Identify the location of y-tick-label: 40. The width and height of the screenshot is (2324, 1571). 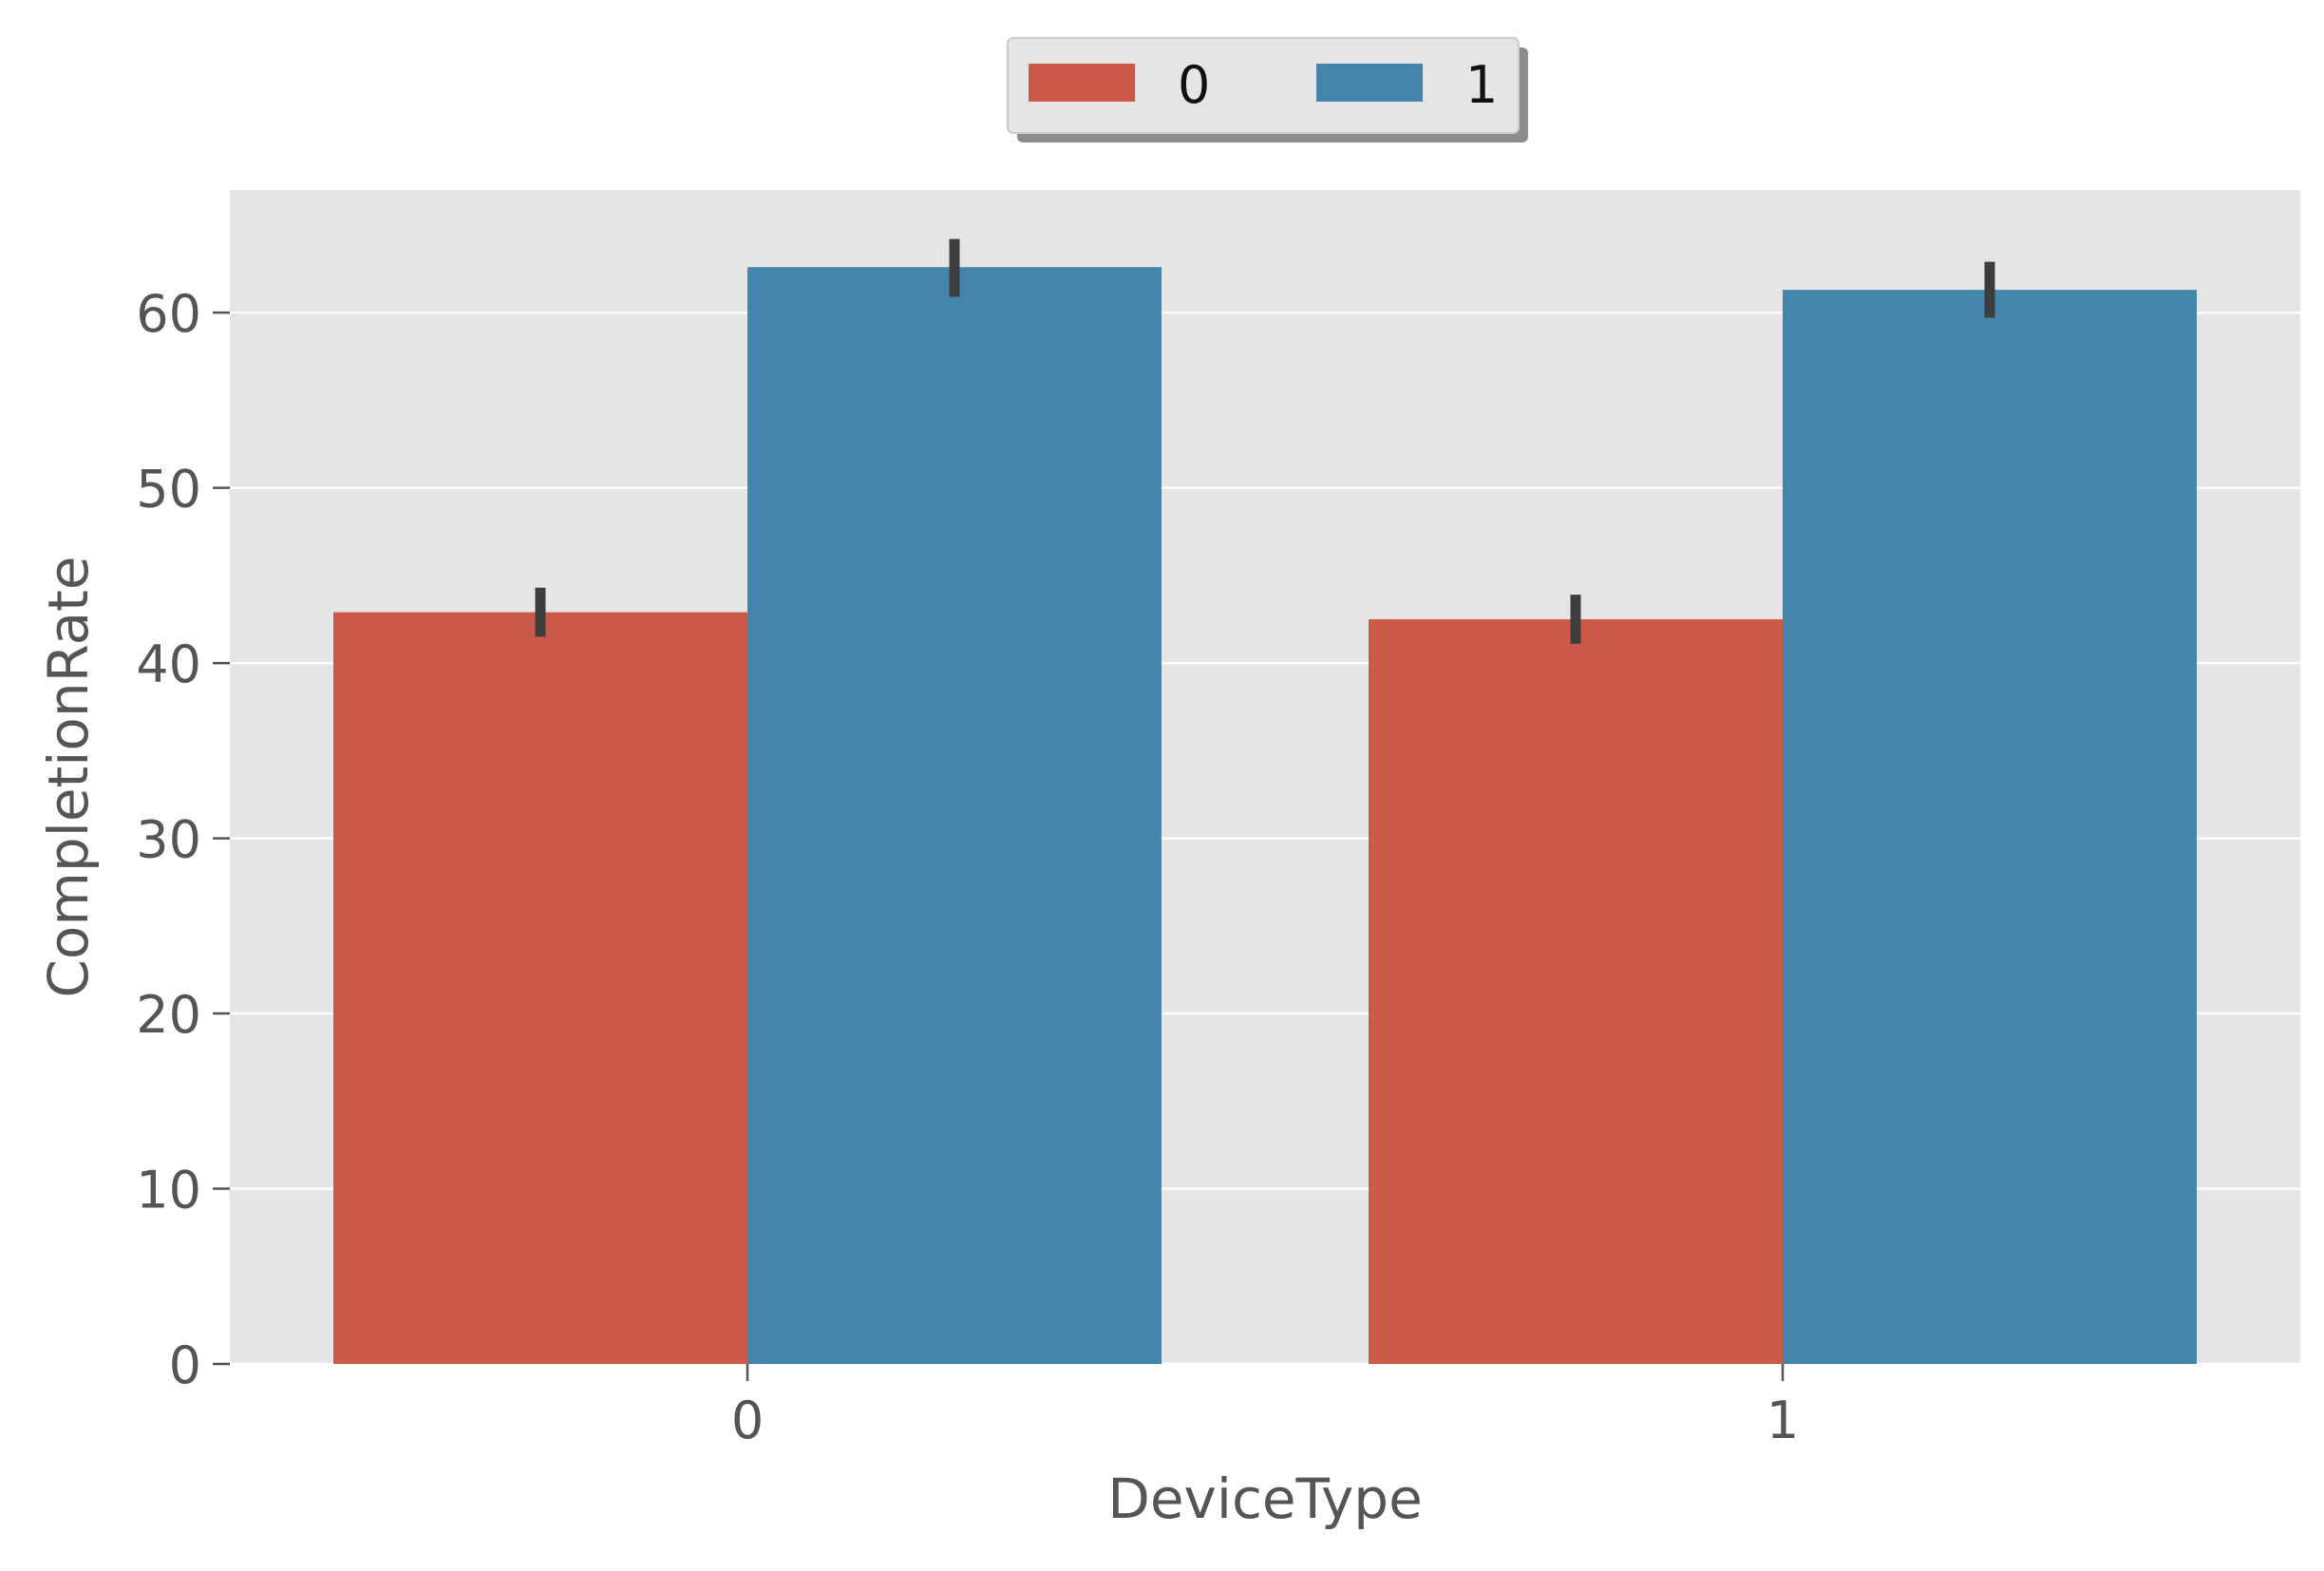
(168, 664).